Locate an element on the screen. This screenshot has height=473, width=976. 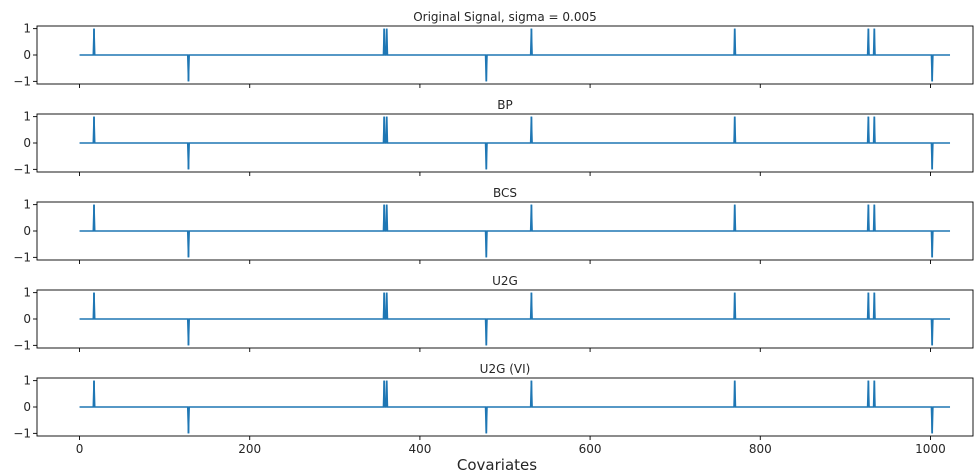
x-axis-label: Covariates is located at coordinates (497, 464).